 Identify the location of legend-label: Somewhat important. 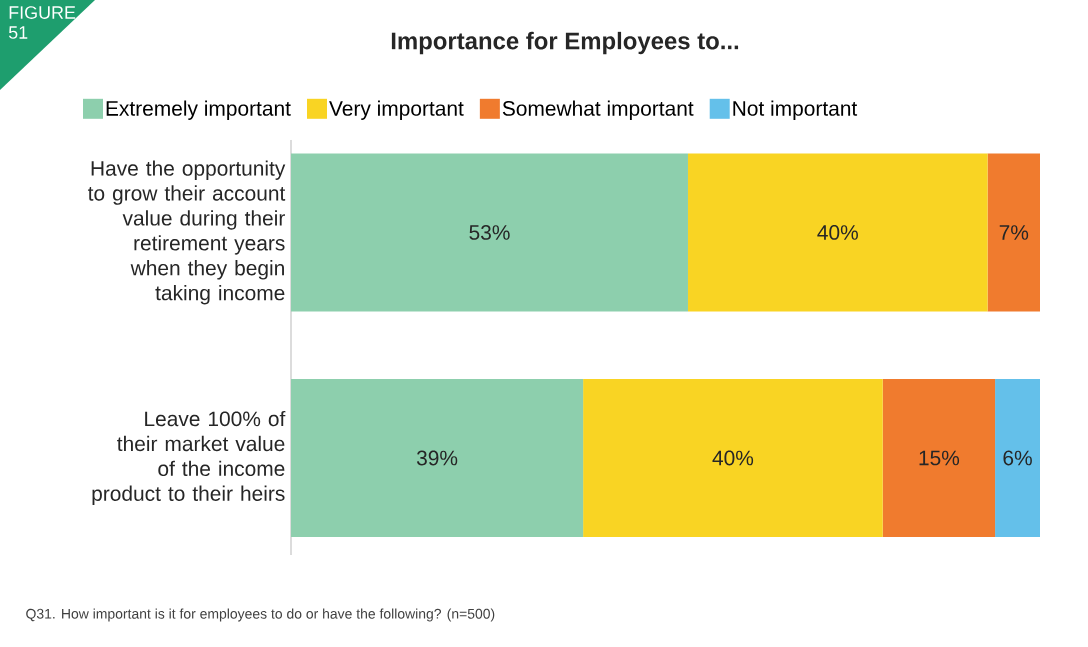
(598, 110).